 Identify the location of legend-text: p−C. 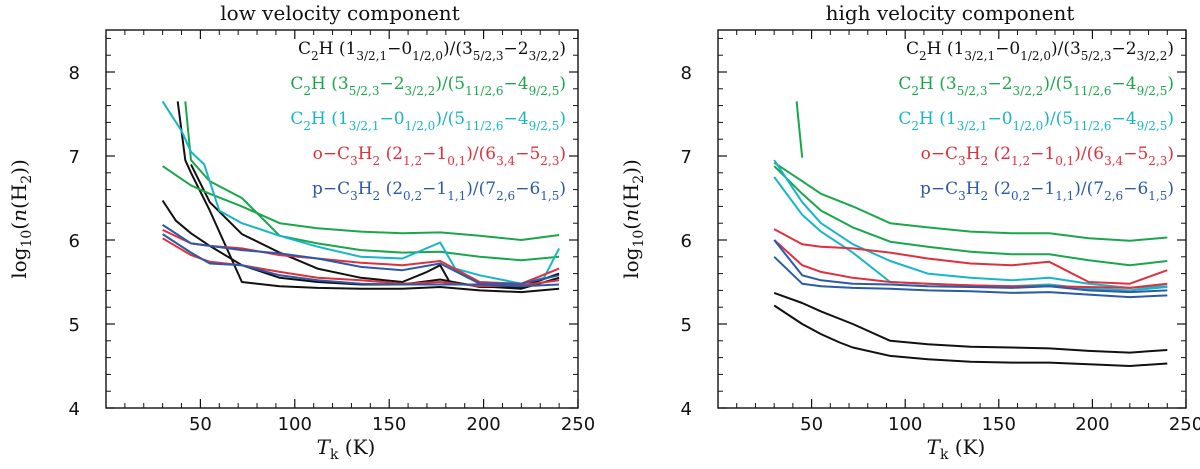
(939, 189).